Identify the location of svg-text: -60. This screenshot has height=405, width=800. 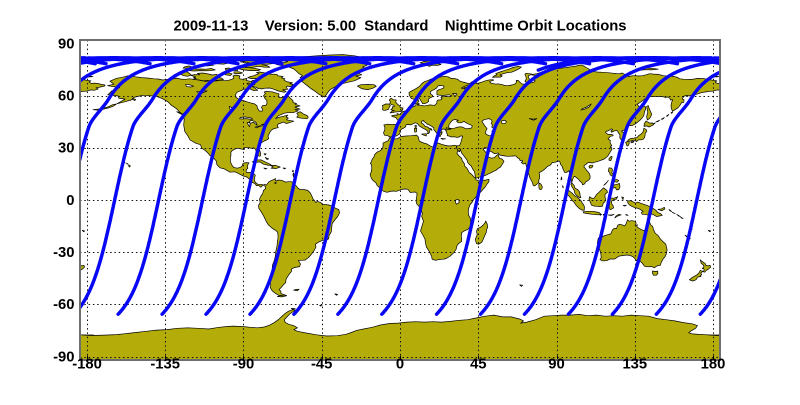
(63, 305).